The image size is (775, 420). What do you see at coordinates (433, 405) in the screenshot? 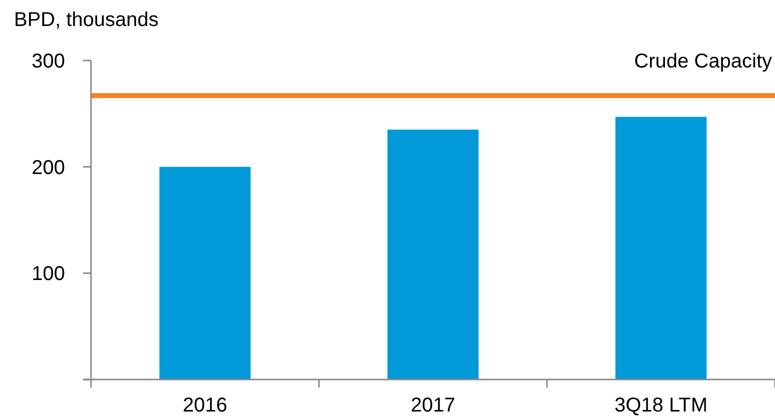
I see `x-tick-label: 2017` at bounding box center [433, 405].